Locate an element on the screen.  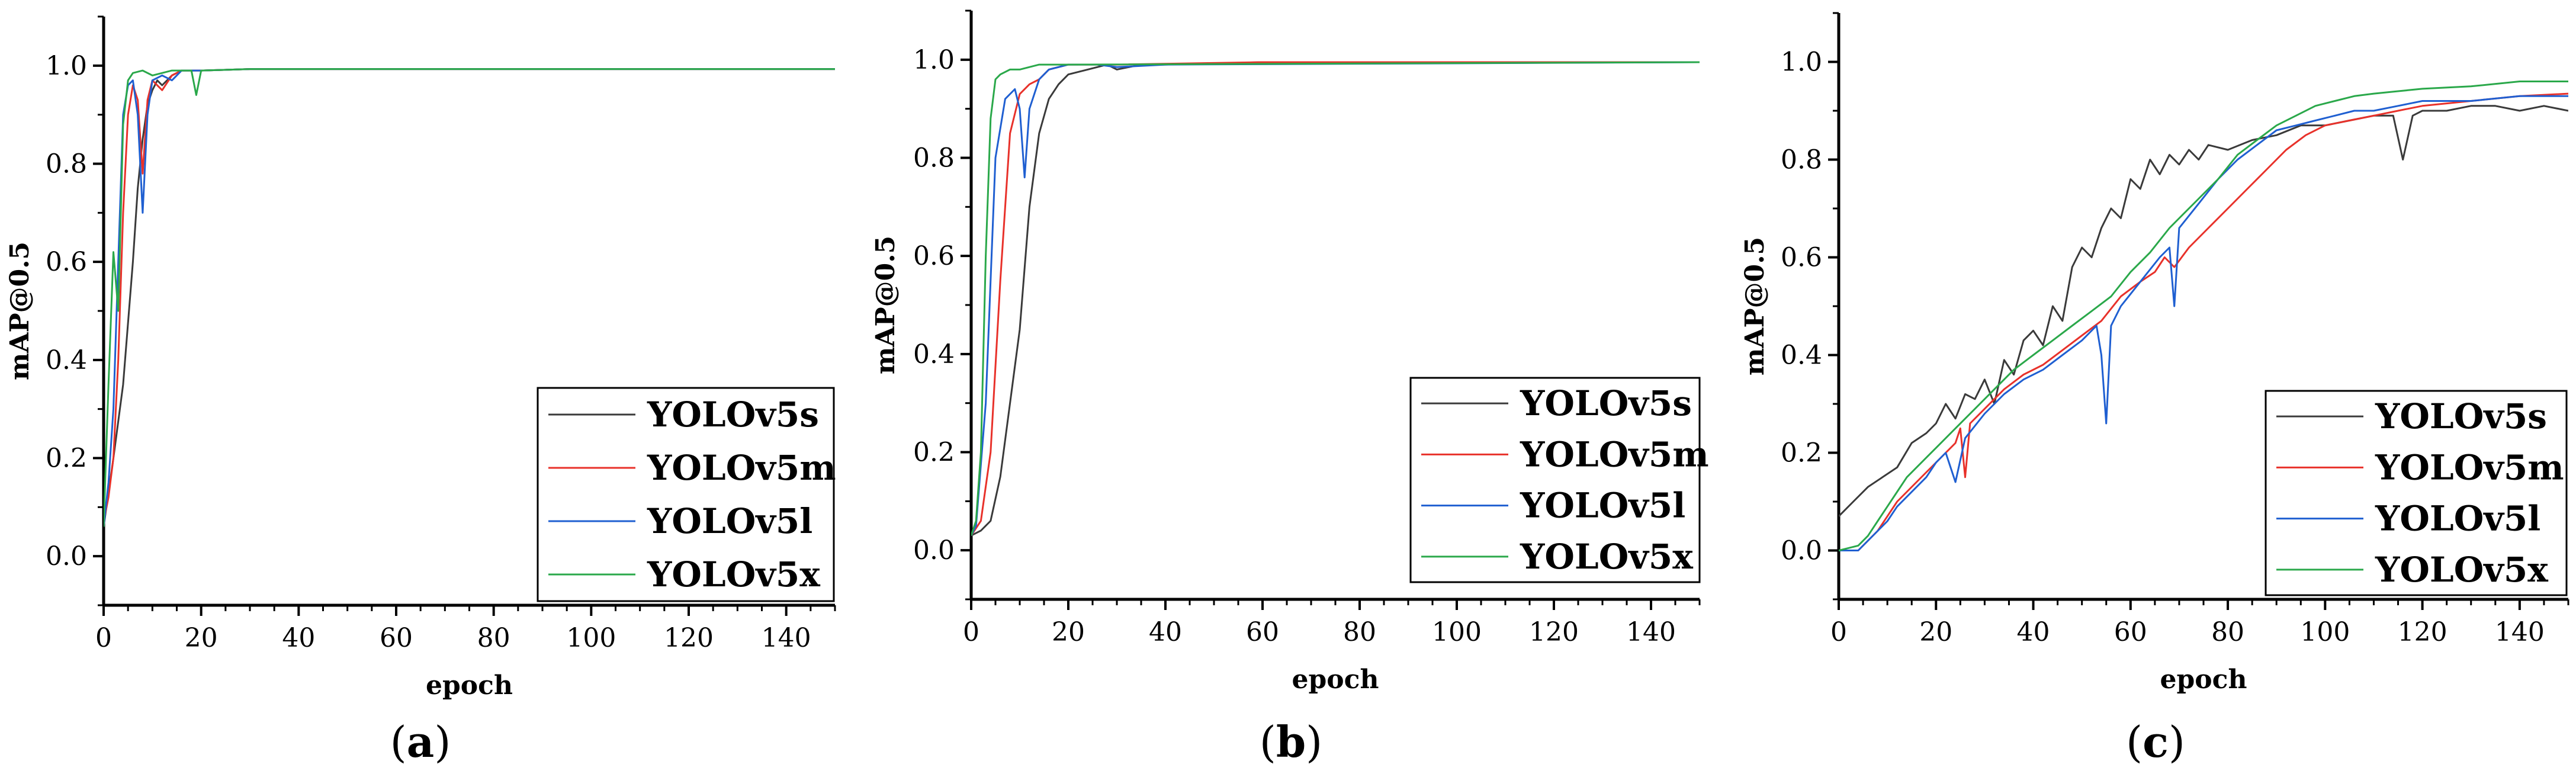
panel-label: (a) is located at coordinates (420, 742).